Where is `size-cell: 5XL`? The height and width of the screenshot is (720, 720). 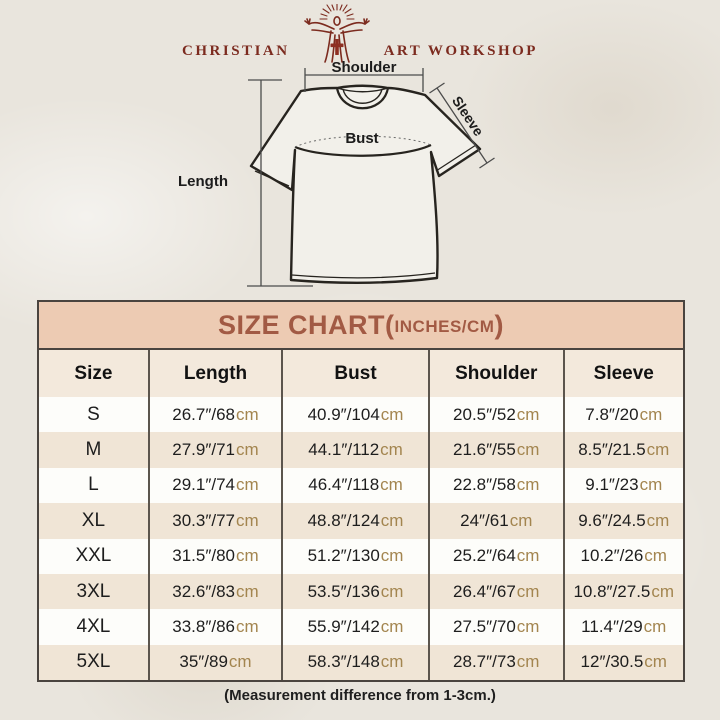 size-cell: 5XL is located at coordinates (93, 662).